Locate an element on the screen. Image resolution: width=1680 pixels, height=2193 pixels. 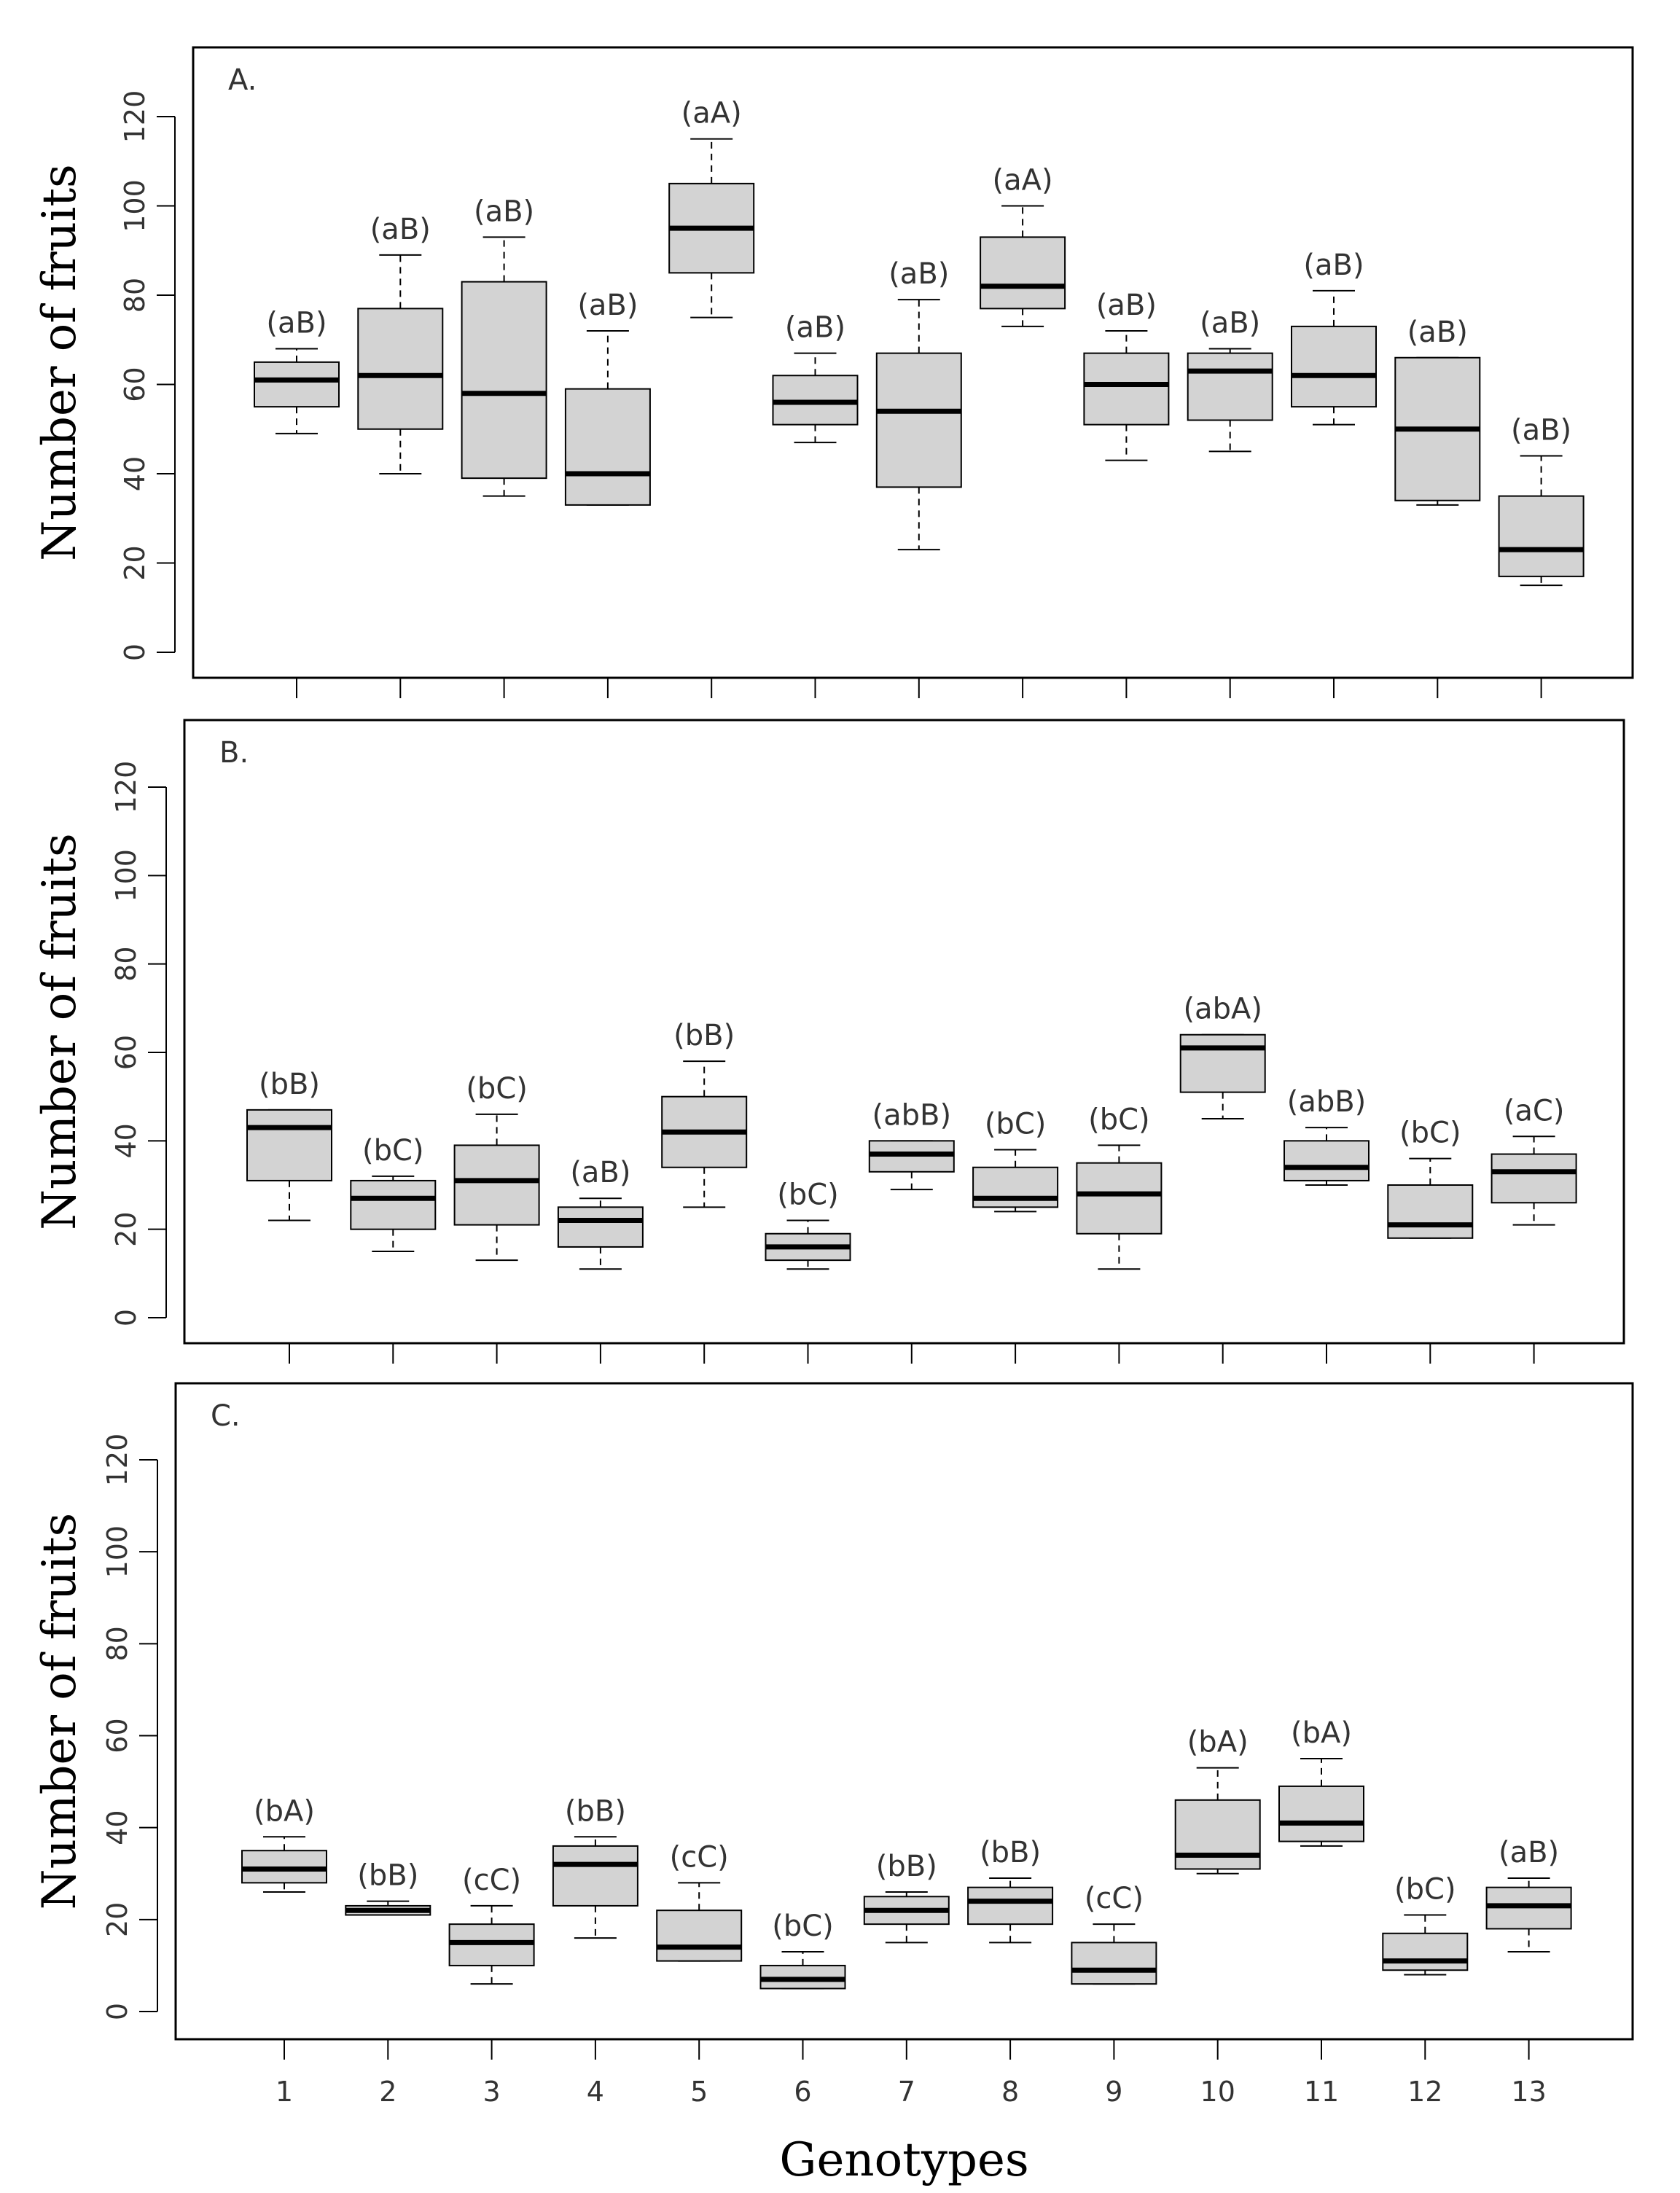
box-2: (bC) is located at coordinates (393, 1193).